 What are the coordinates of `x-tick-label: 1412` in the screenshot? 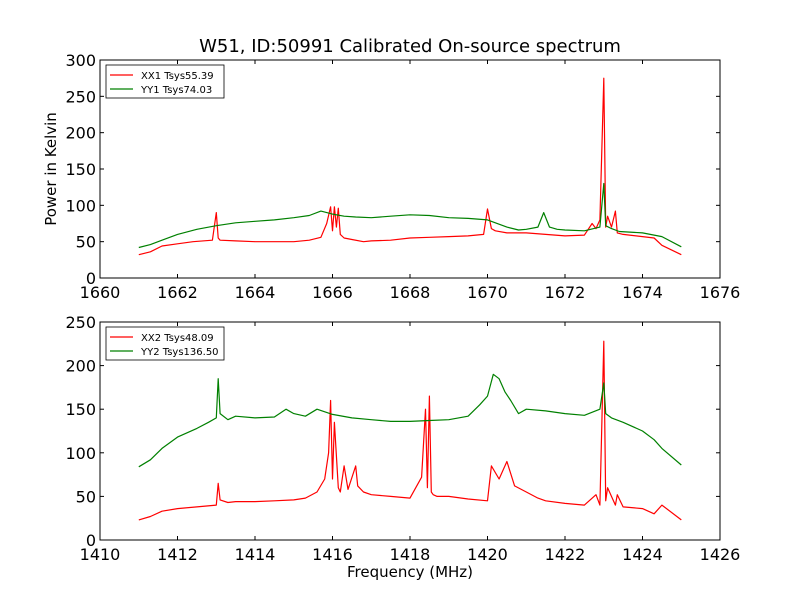 It's located at (177, 554).